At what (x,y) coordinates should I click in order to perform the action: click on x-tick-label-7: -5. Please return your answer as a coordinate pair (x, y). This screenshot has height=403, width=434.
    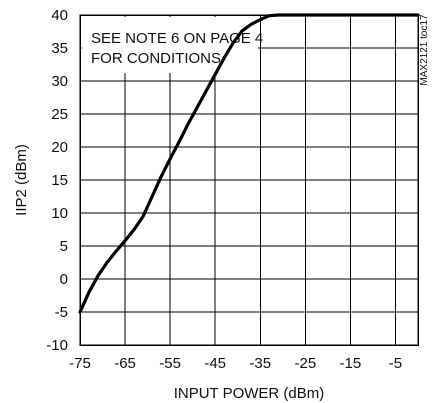
    Looking at the image, I should click on (395, 363).